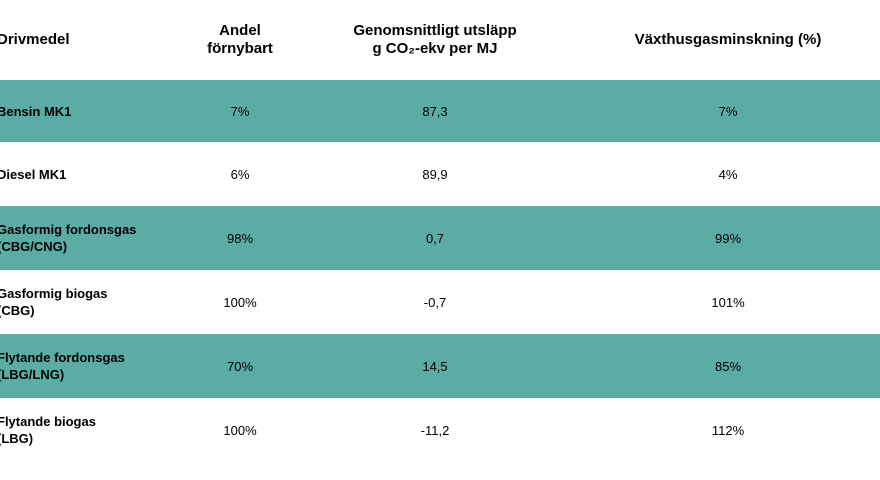 This screenshot has height=480, width=880. I want to click on table-cell: 0,7, so click(435, 238).